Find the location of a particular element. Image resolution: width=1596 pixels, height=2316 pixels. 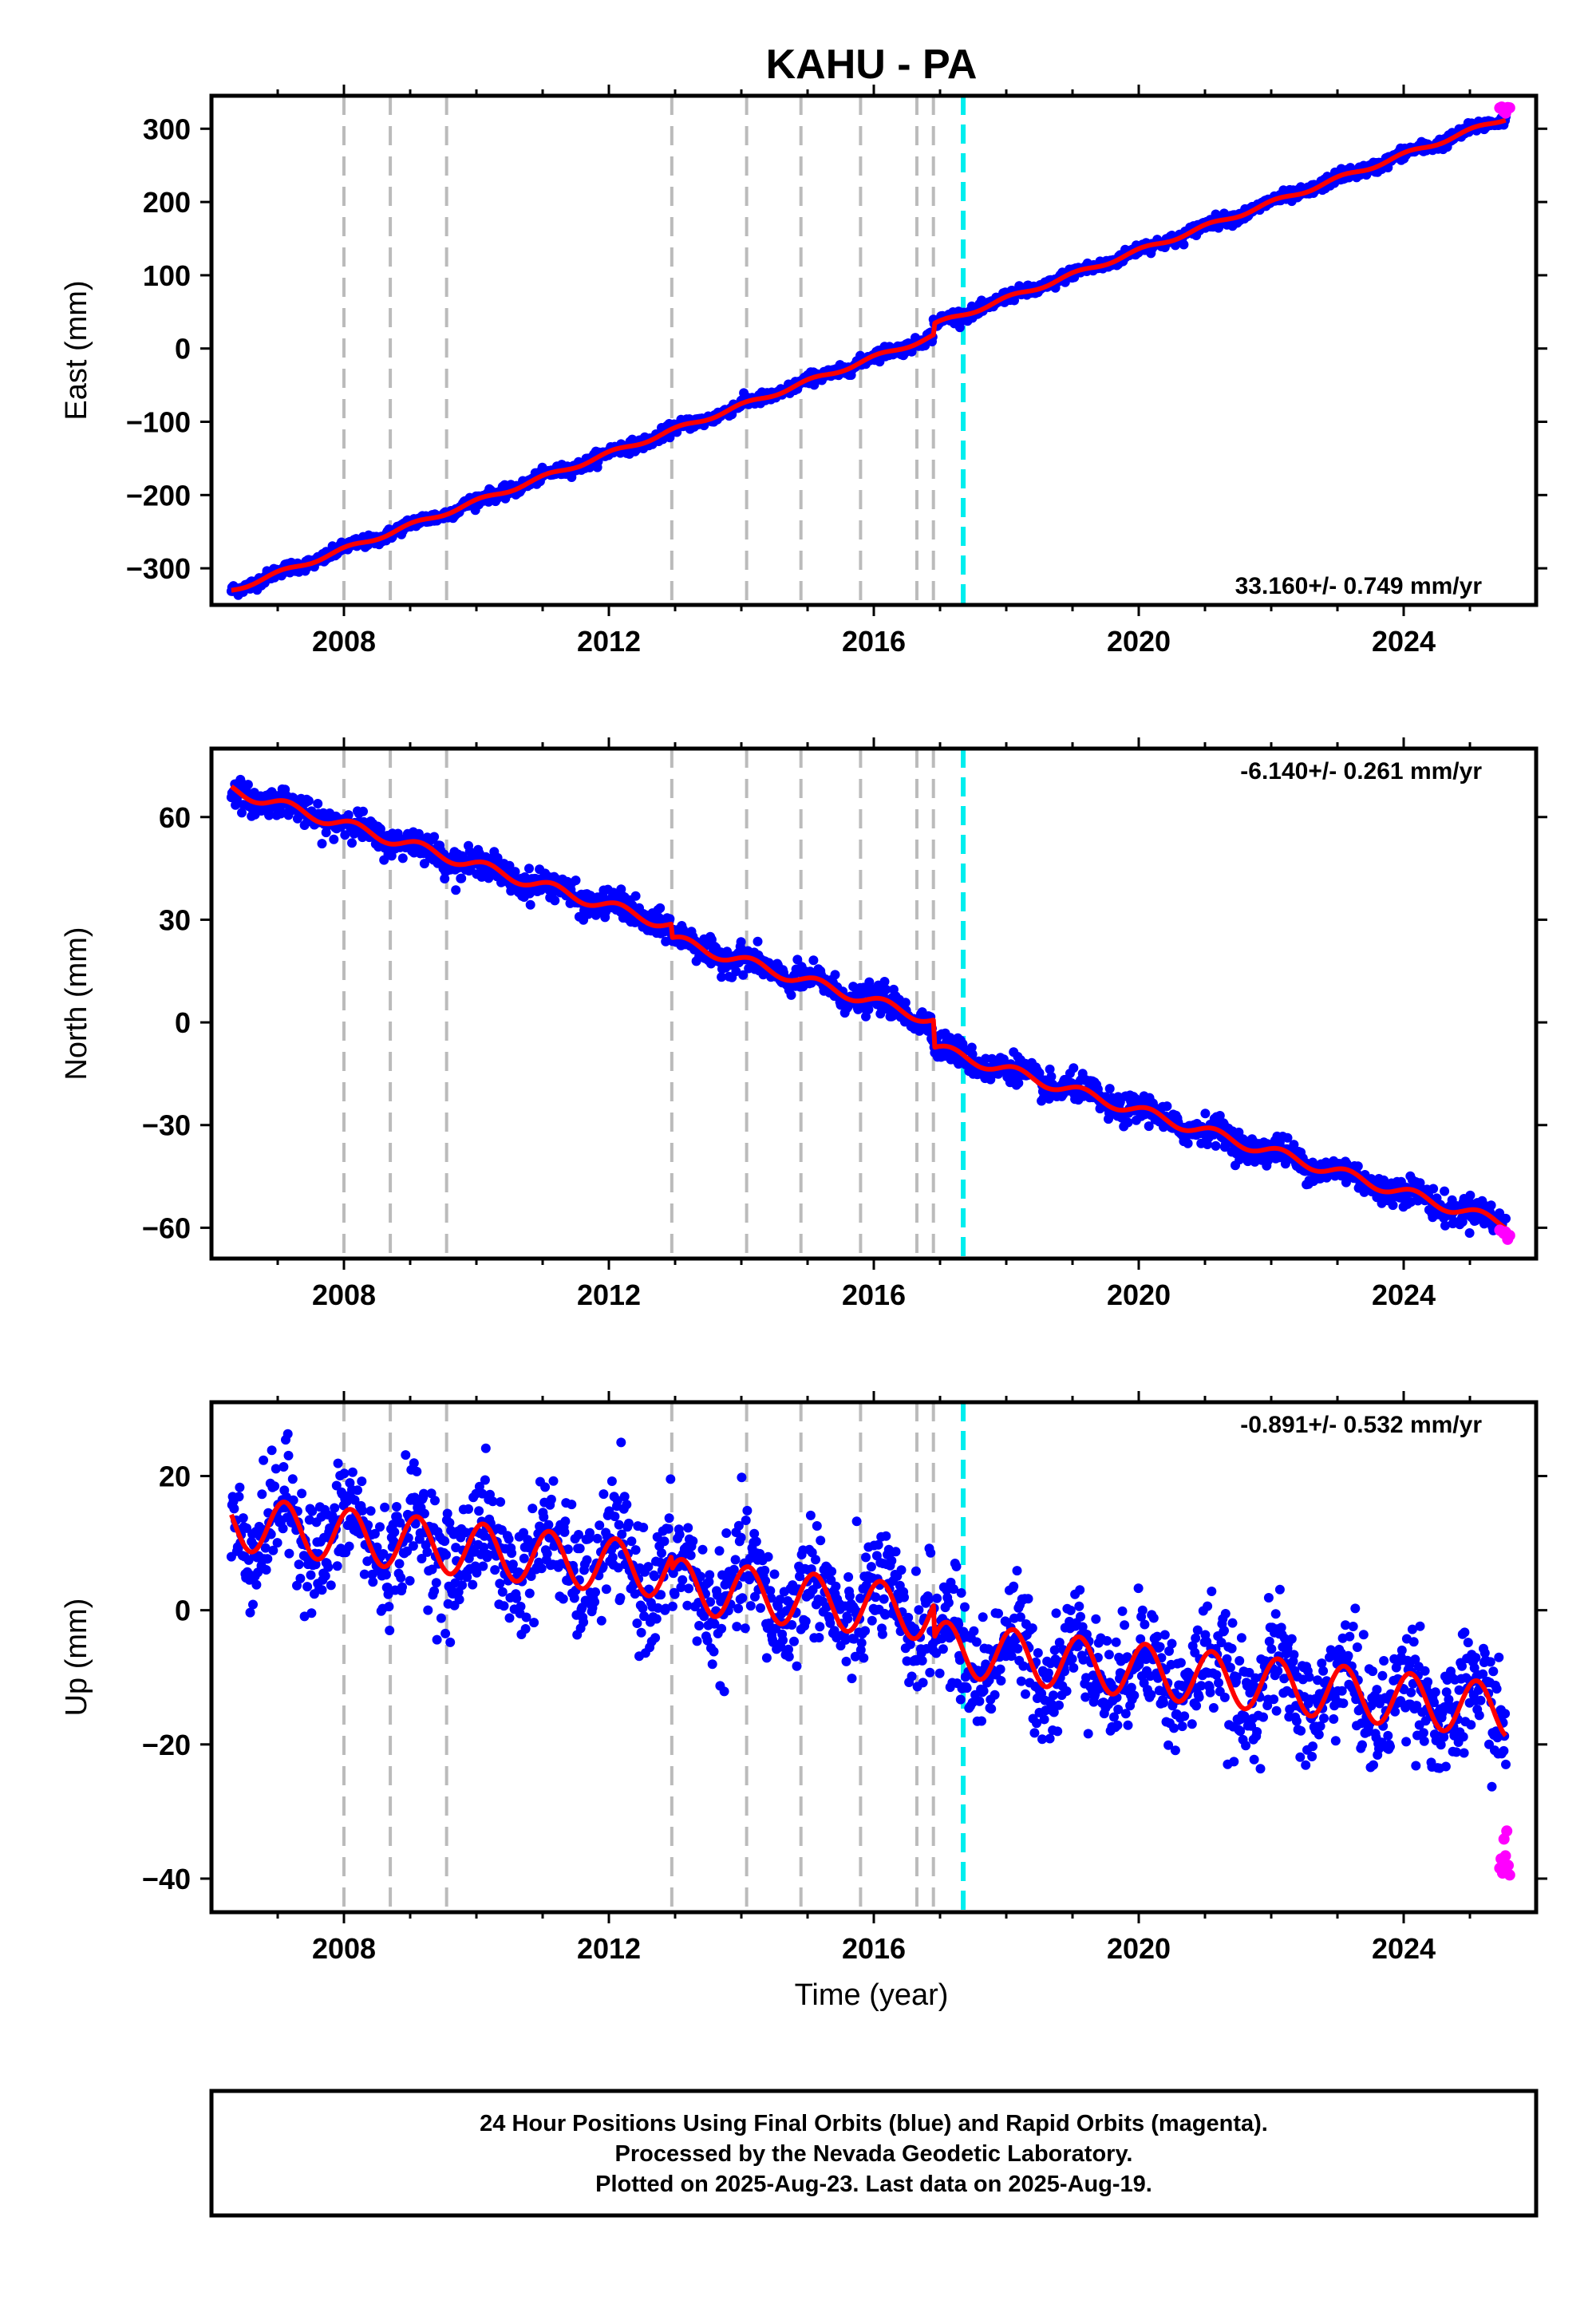

y-tick-label: −60 is located at coordinates (166, 1227).